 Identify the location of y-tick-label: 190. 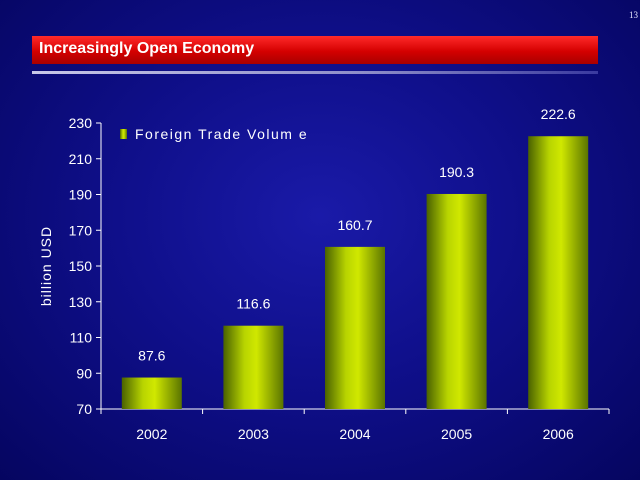
(81, 195).